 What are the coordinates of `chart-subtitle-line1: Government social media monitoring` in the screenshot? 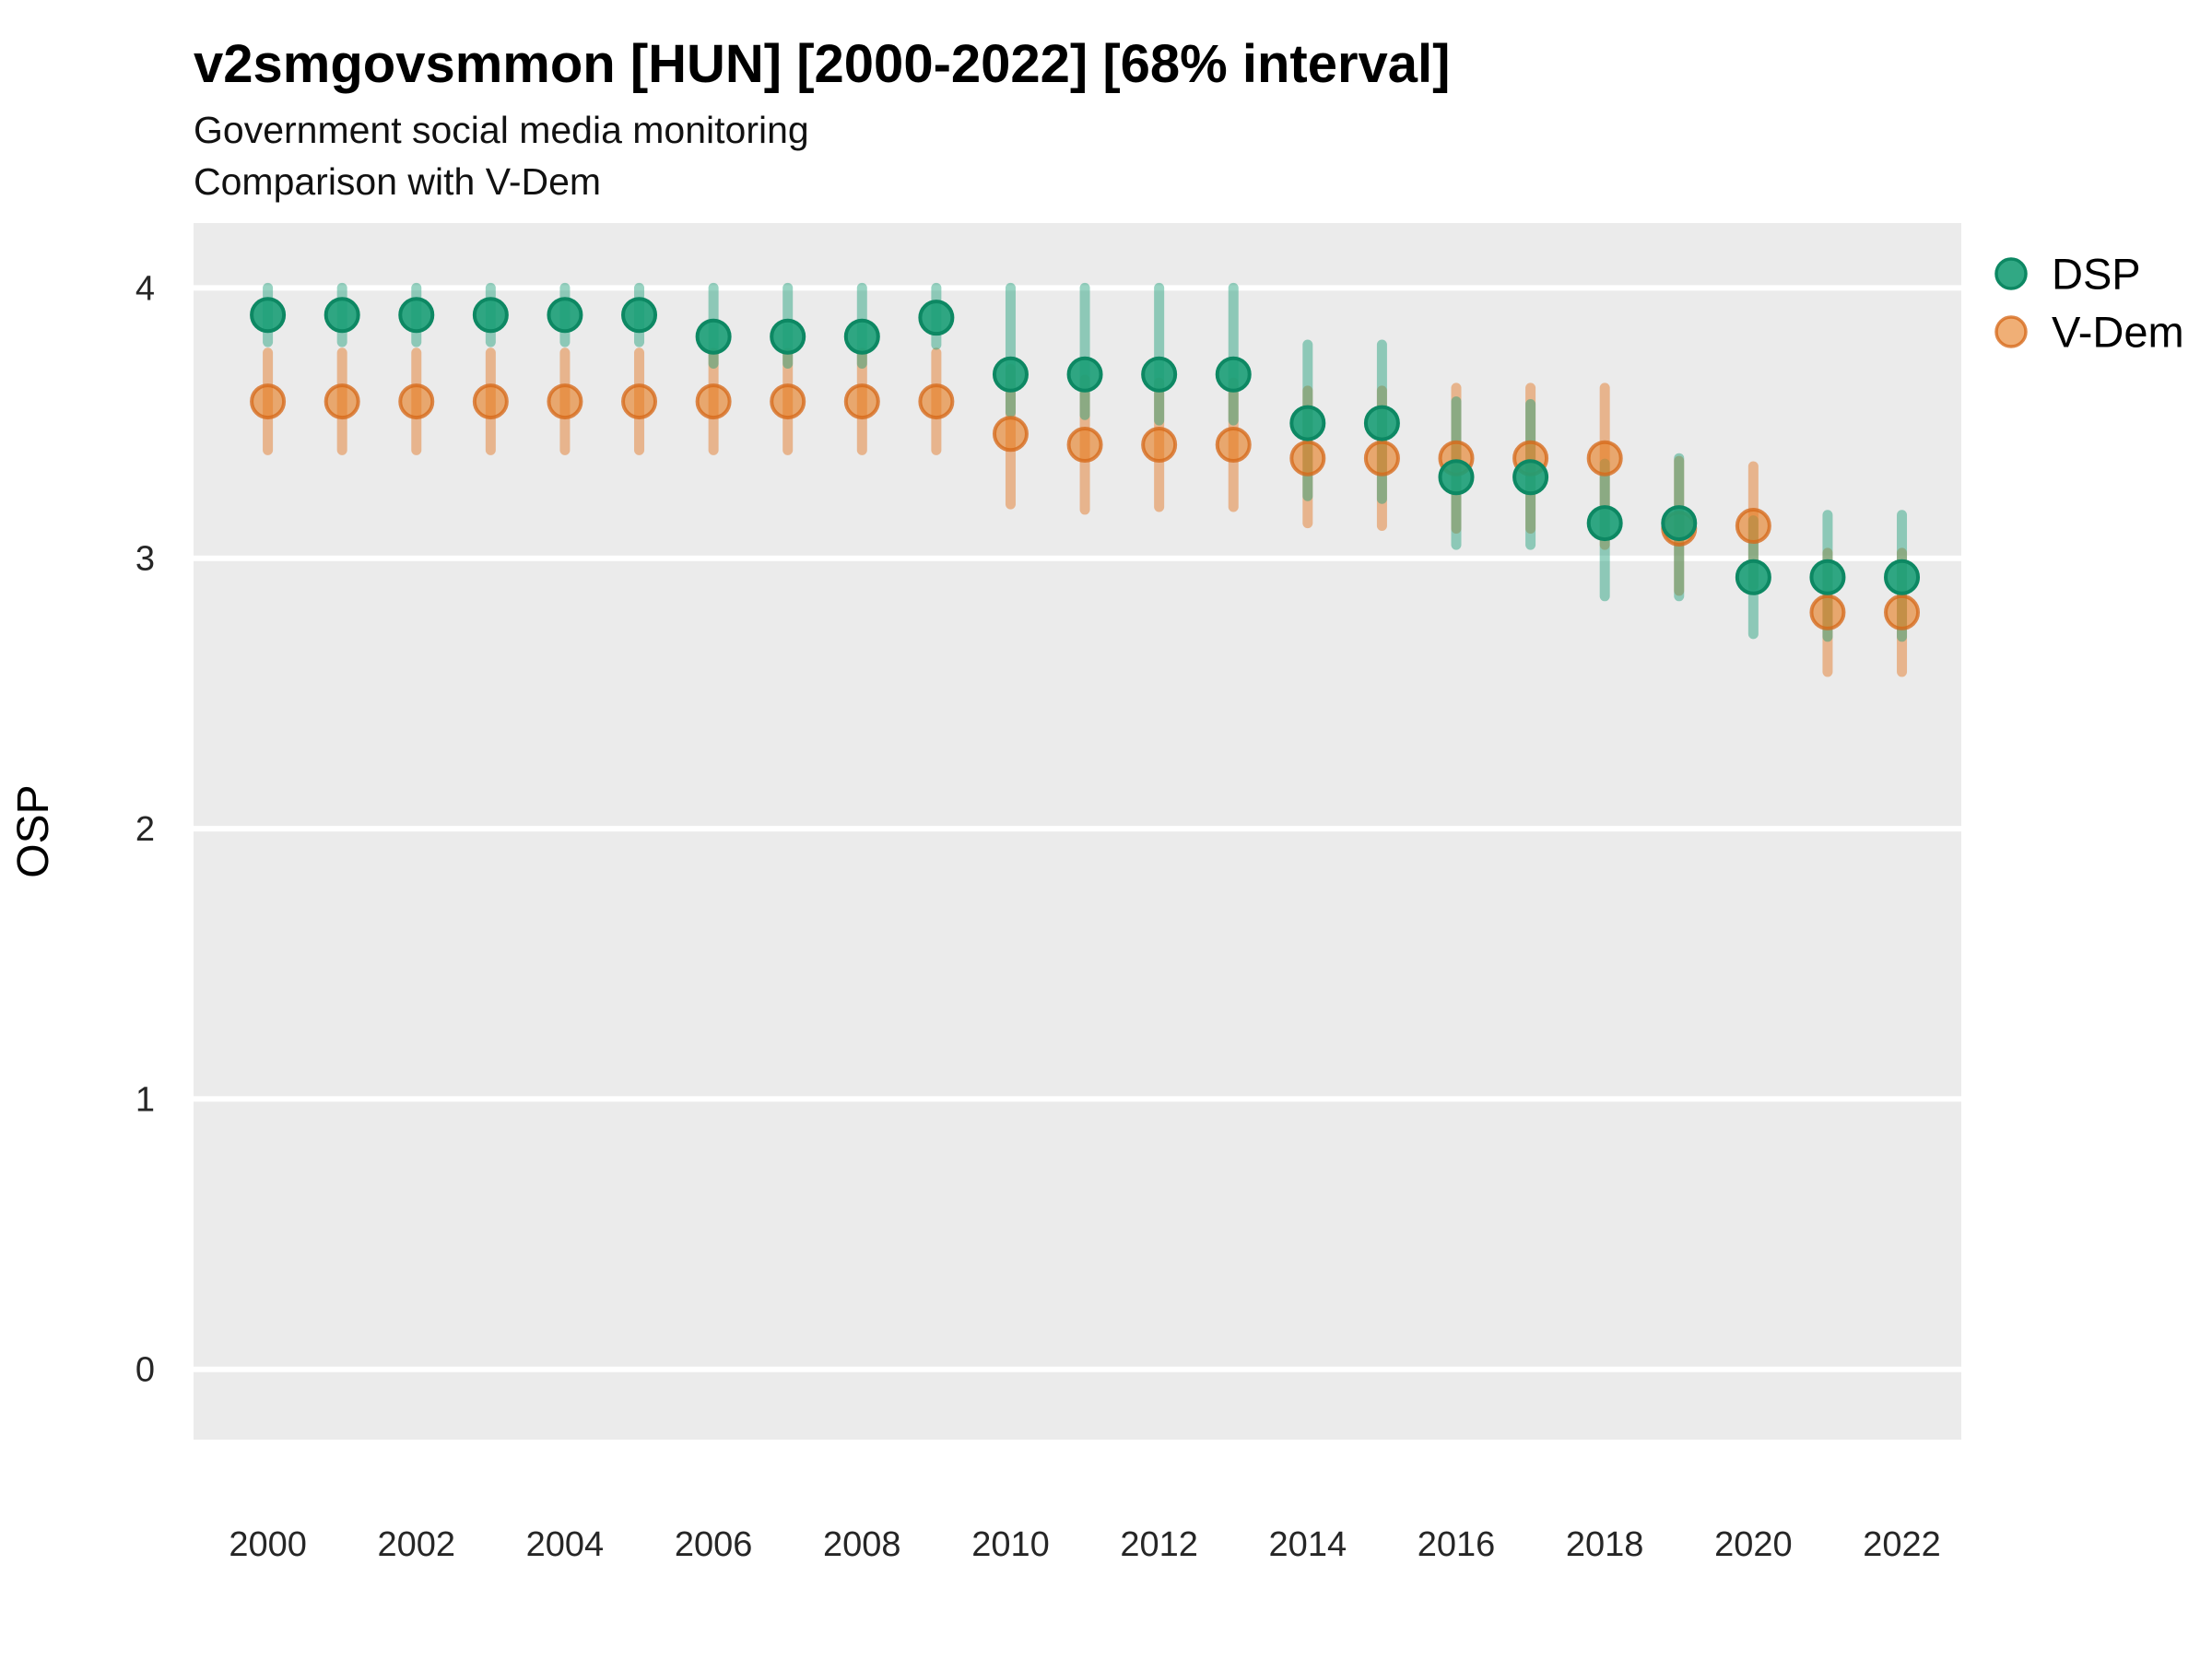 It's located at (501, 130).